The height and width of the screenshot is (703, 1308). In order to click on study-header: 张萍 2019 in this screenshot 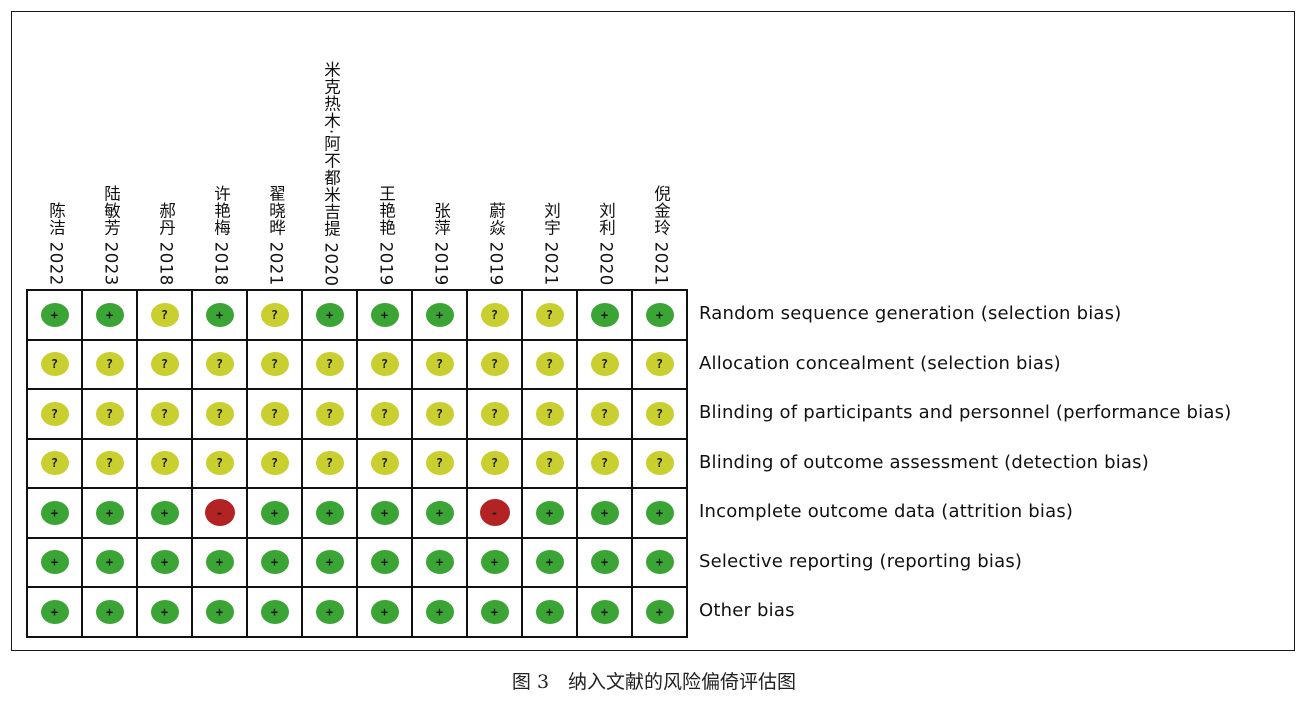, I will do `click(441, 143)`.